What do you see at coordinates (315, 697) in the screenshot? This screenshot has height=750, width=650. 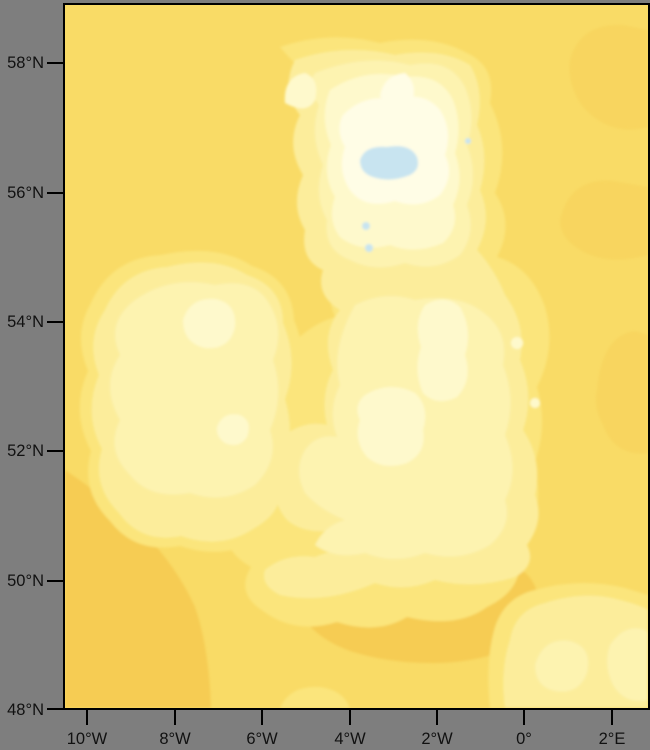 I see `halo-brittany-edge` at bounding box center [315, 697].